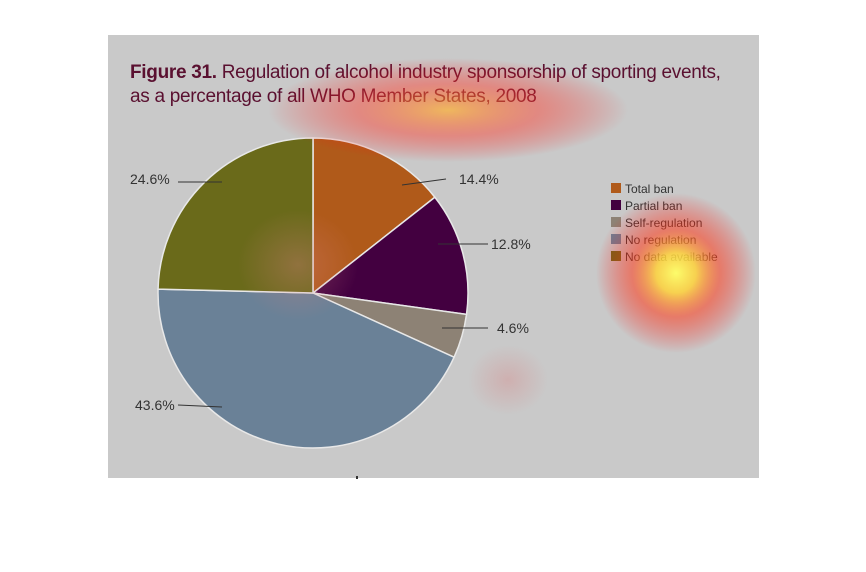 The width and height of the screenshot is (866, 572). What do you see at coordinates (479, 179) in the screenshot?
I see `slice-percent-label: 14.4%` at bounding box center [479, 179].